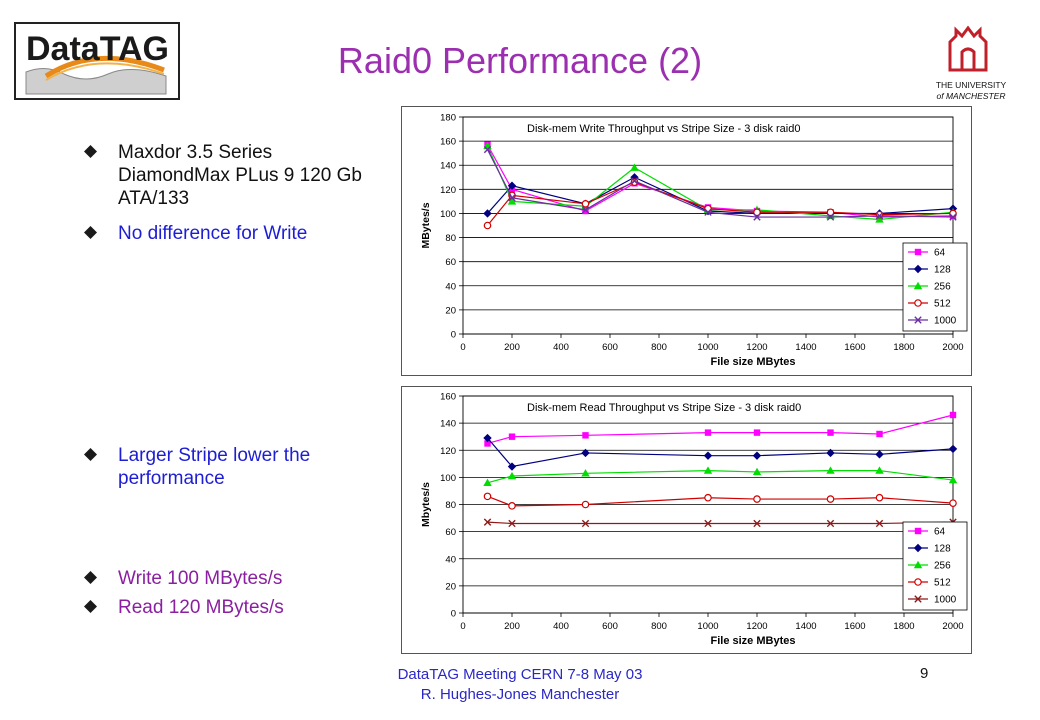 This screenshot has width=1040, height=720. What do you see at coordinates (942, 270) in the screenshot?
I see `legend-label: 128` at bounding box center [942, 270].